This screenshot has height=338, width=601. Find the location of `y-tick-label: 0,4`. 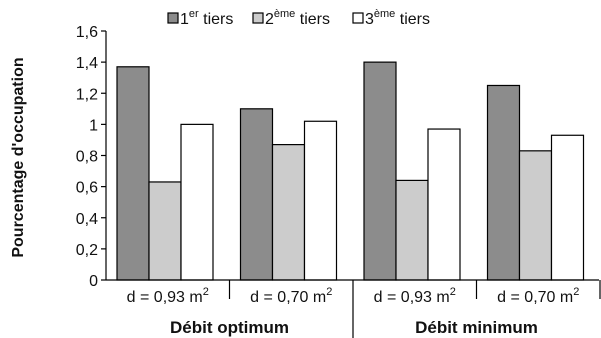

y-tick-label: 0,4 is located at coordinates (87, 219).